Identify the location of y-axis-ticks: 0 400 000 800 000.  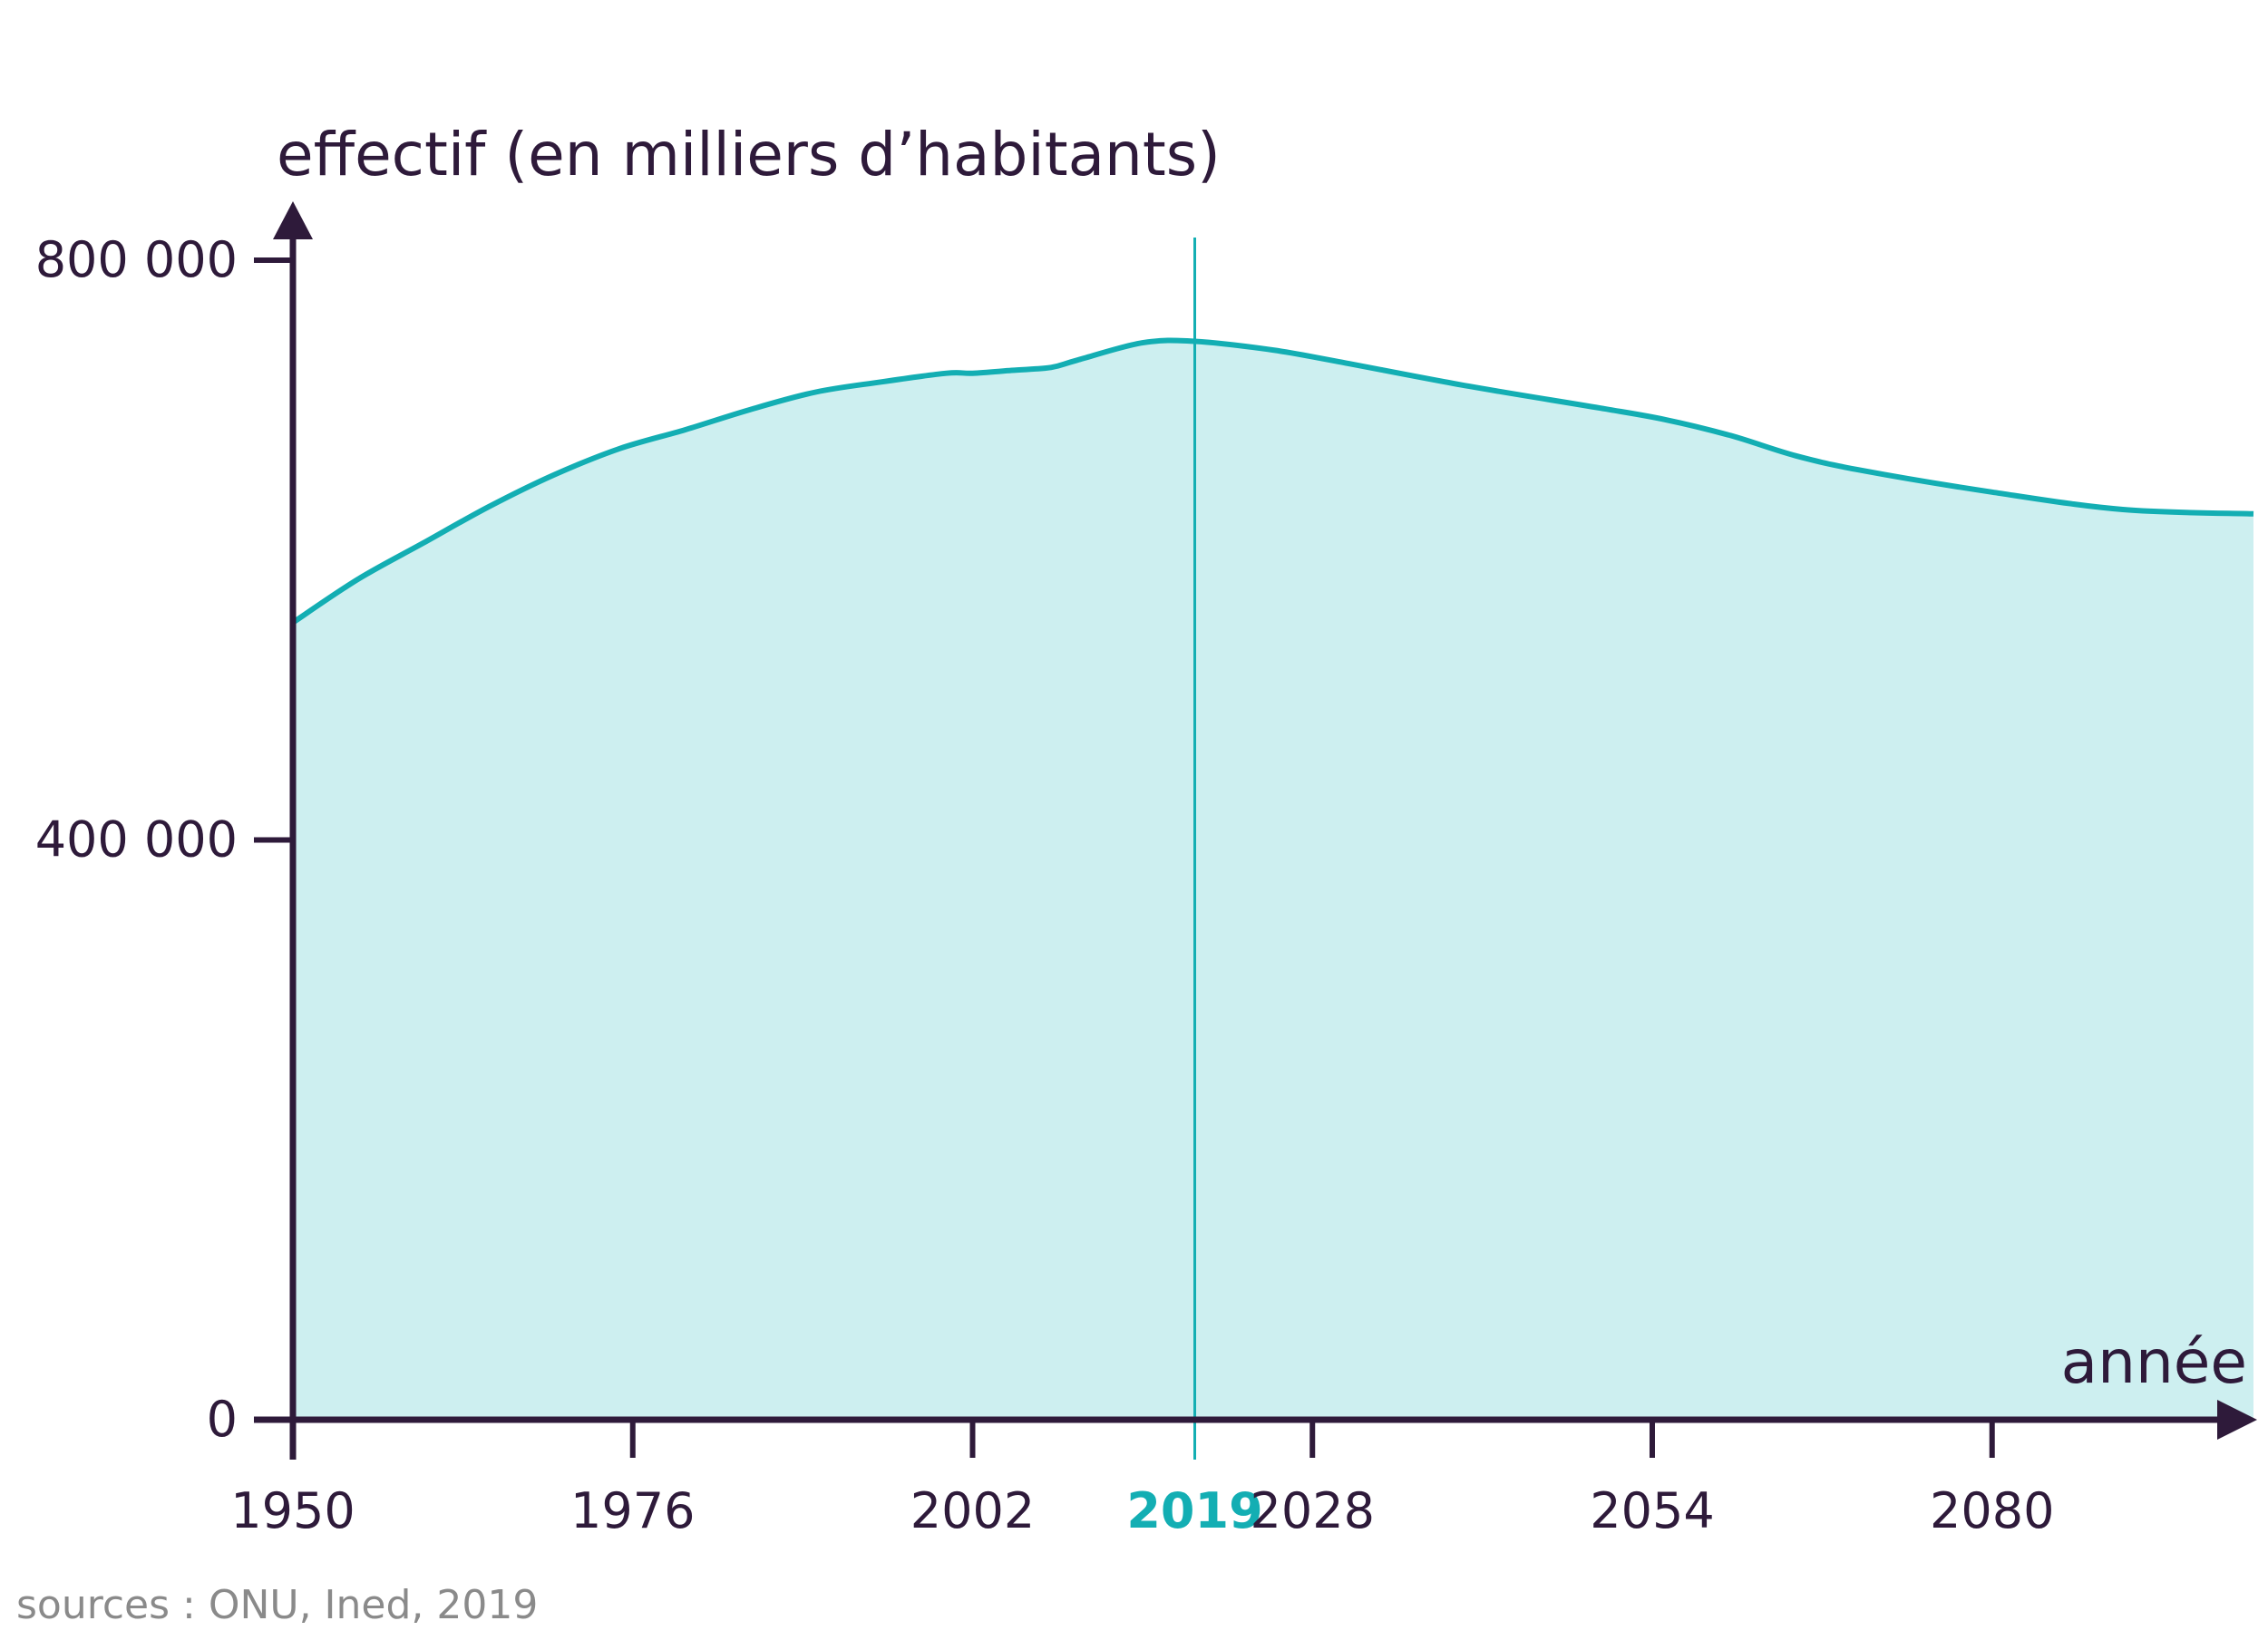
(164, 839).